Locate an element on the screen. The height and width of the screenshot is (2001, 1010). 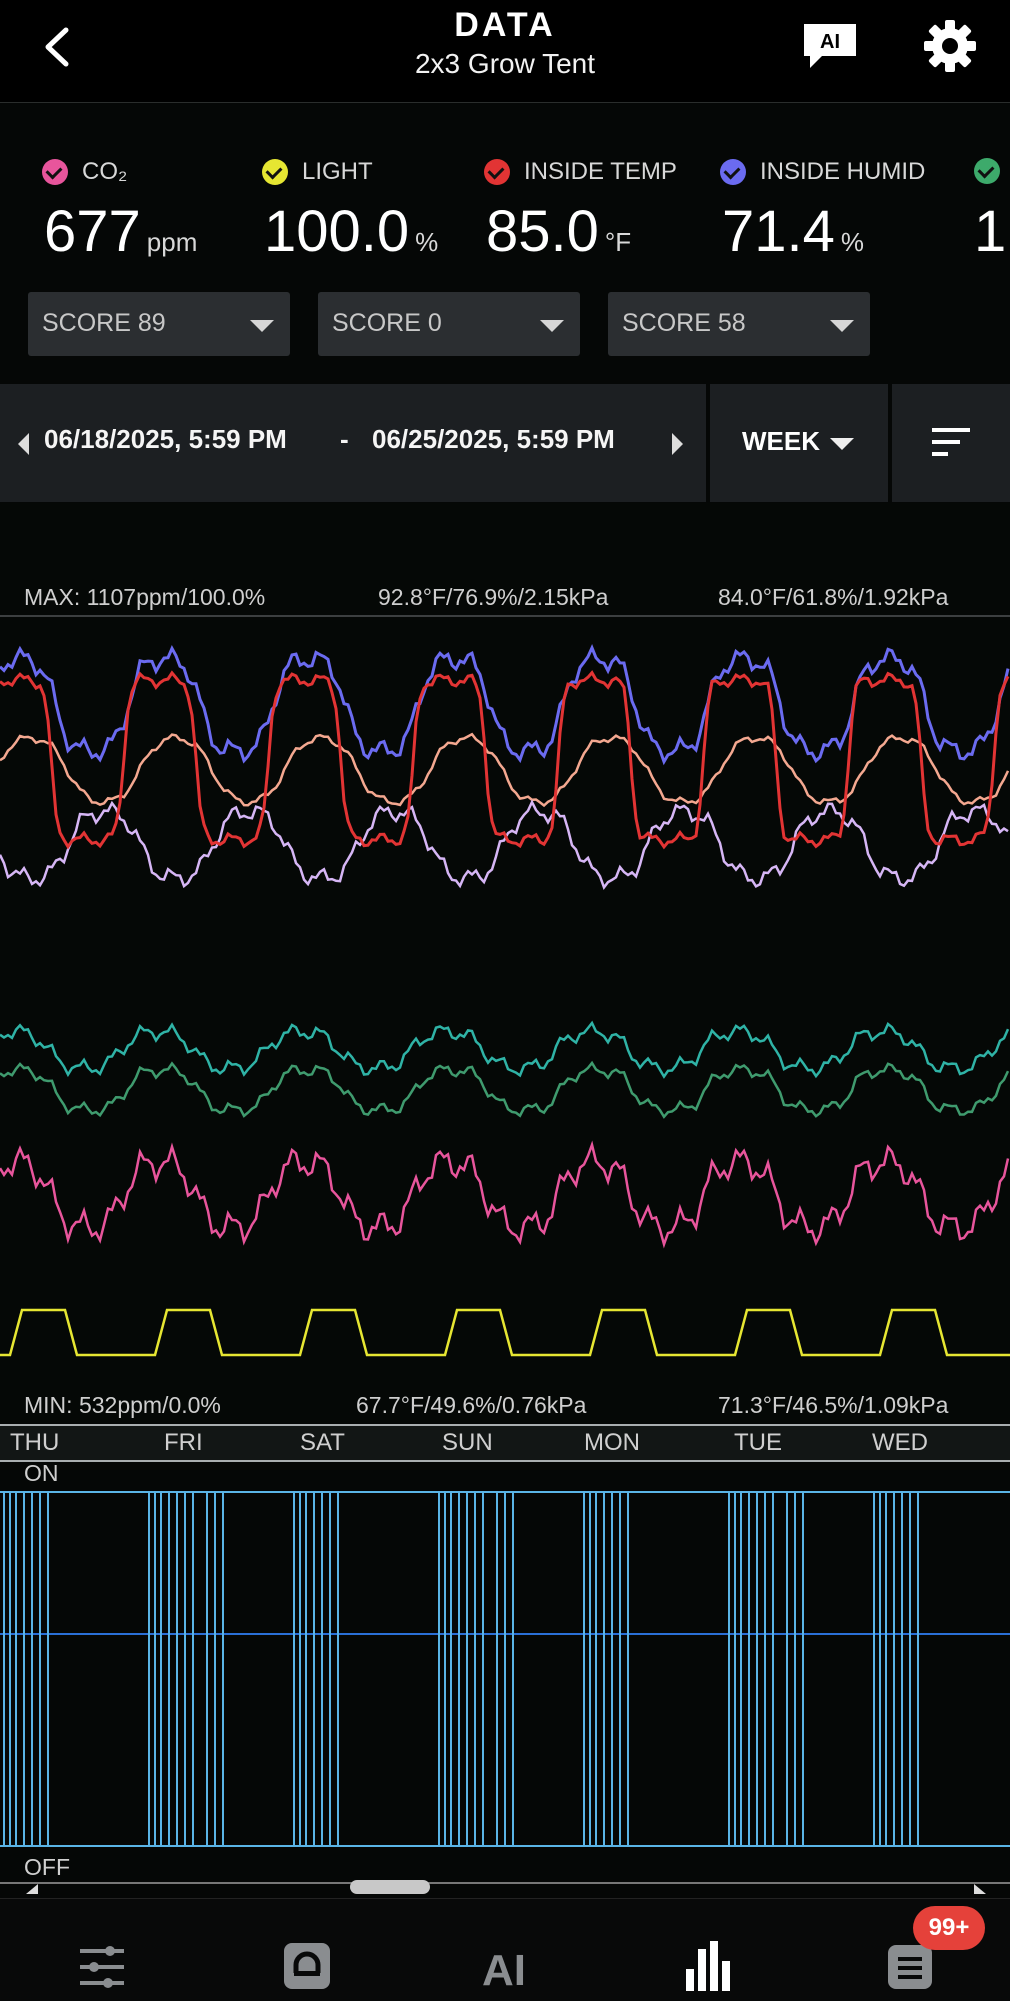
metric-unit: ppm is located at coordinates (172, 242).